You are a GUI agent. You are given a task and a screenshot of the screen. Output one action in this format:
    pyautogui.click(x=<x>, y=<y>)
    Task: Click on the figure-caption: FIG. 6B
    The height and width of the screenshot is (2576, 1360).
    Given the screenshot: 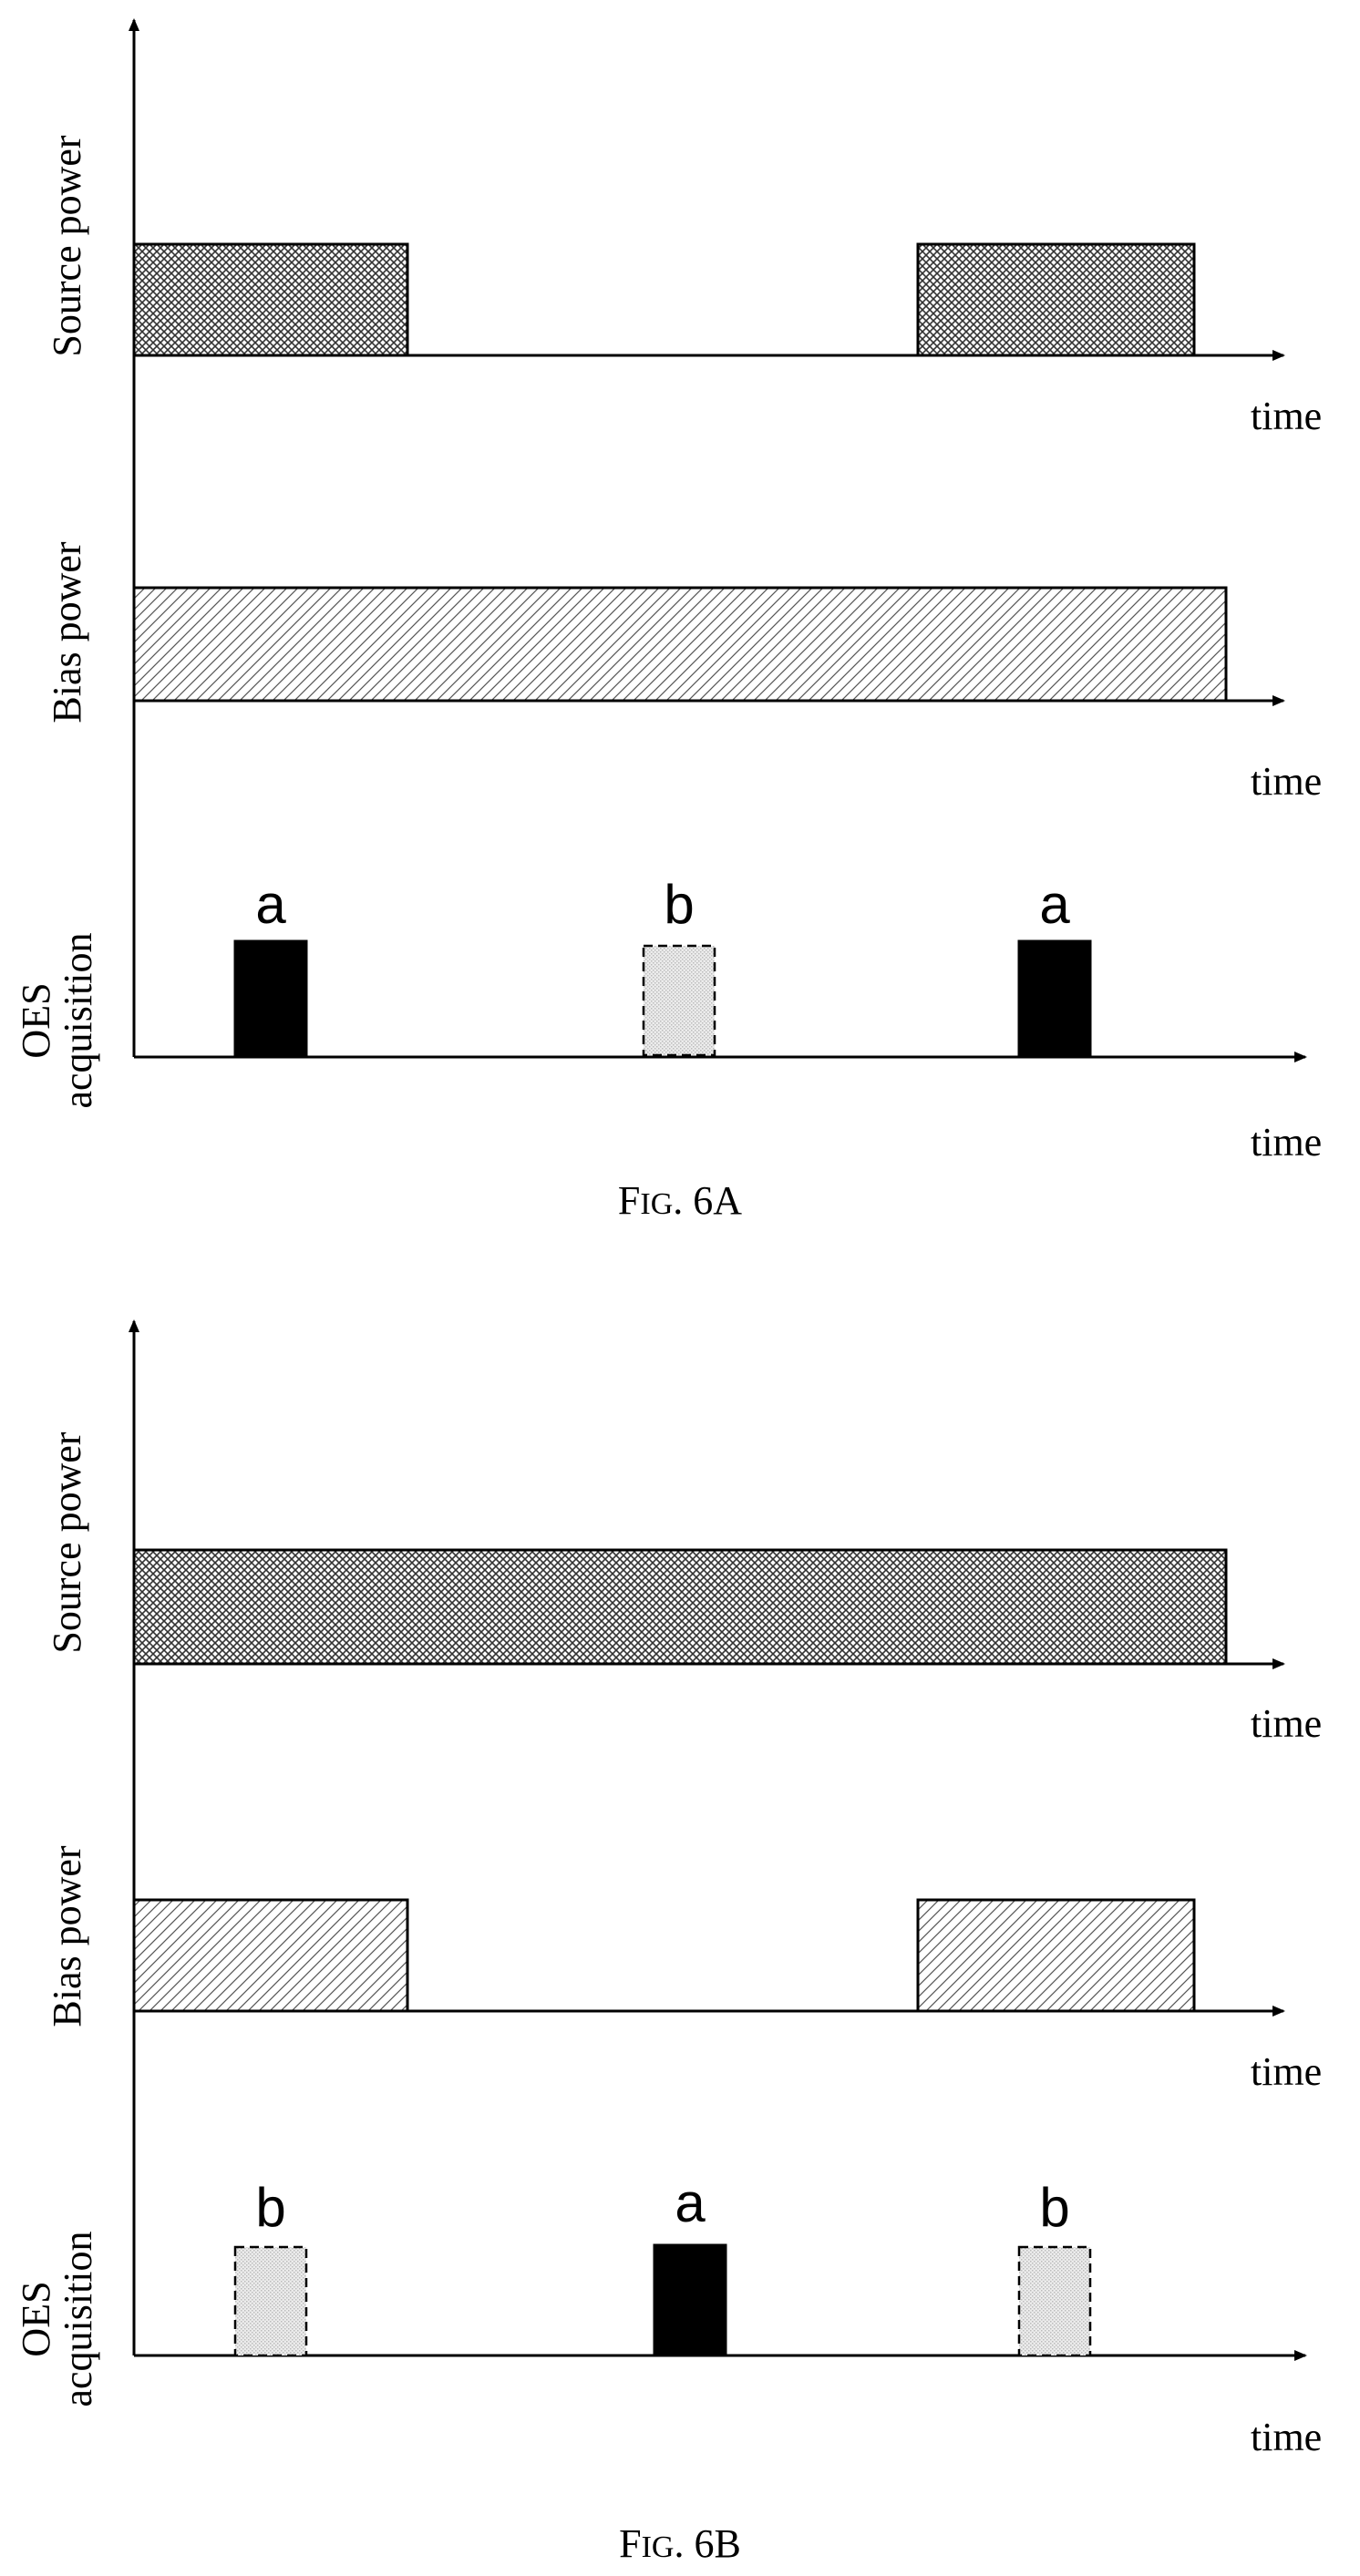 What is the action you would take?
    pyautogui.click(x=680, y=2544)
    